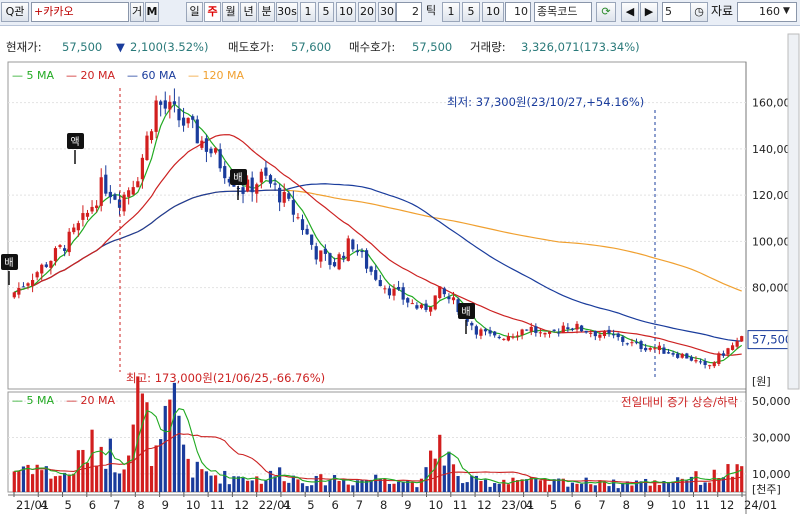 This screenshot has width=800, height=514. I want to click on prev-icon: ◀, so click(630, 12).